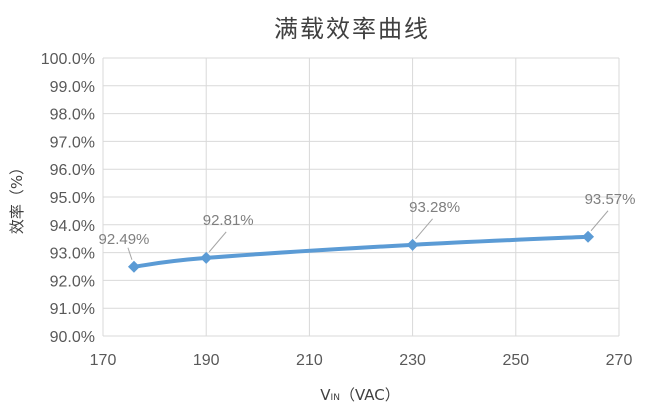 The width and height of the screenshot is (653, 414). Describe the element at coordinates (72, 87) in the screenshot. I see `y-tick-label: 99.0%` at that location.